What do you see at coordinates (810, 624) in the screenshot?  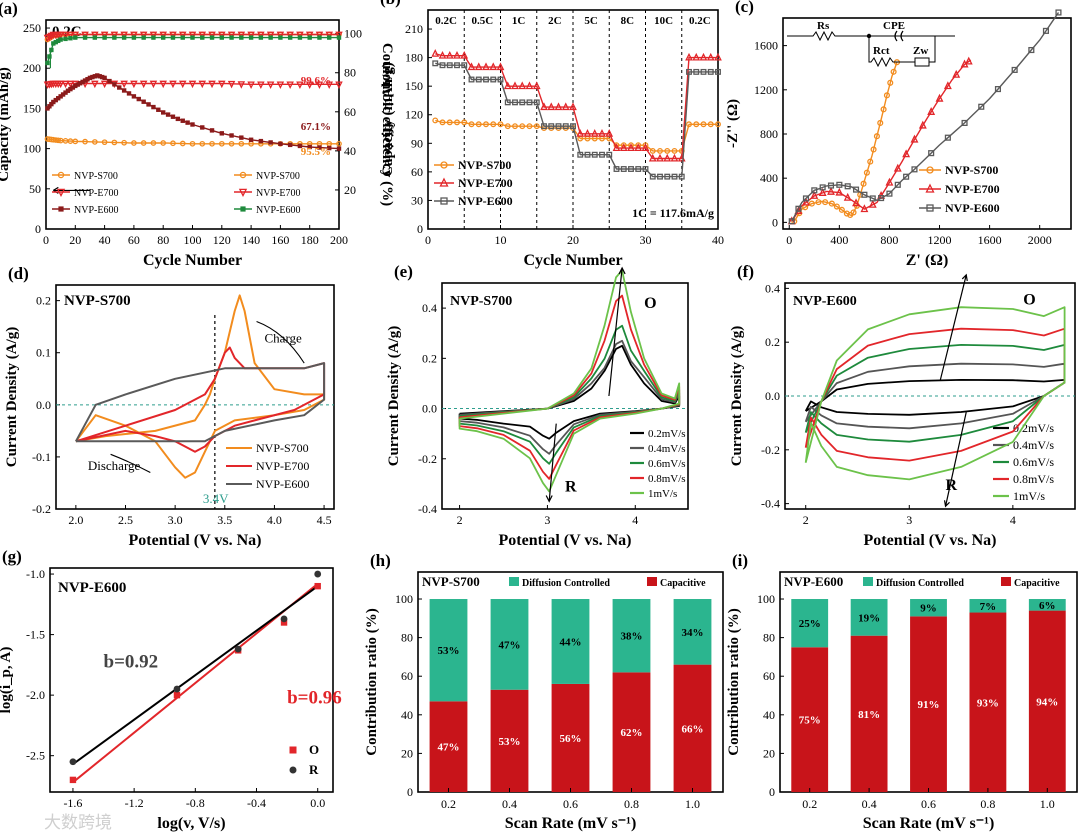 I see `bar-label-diffusion: 25%` at bounding box center [810, 624].